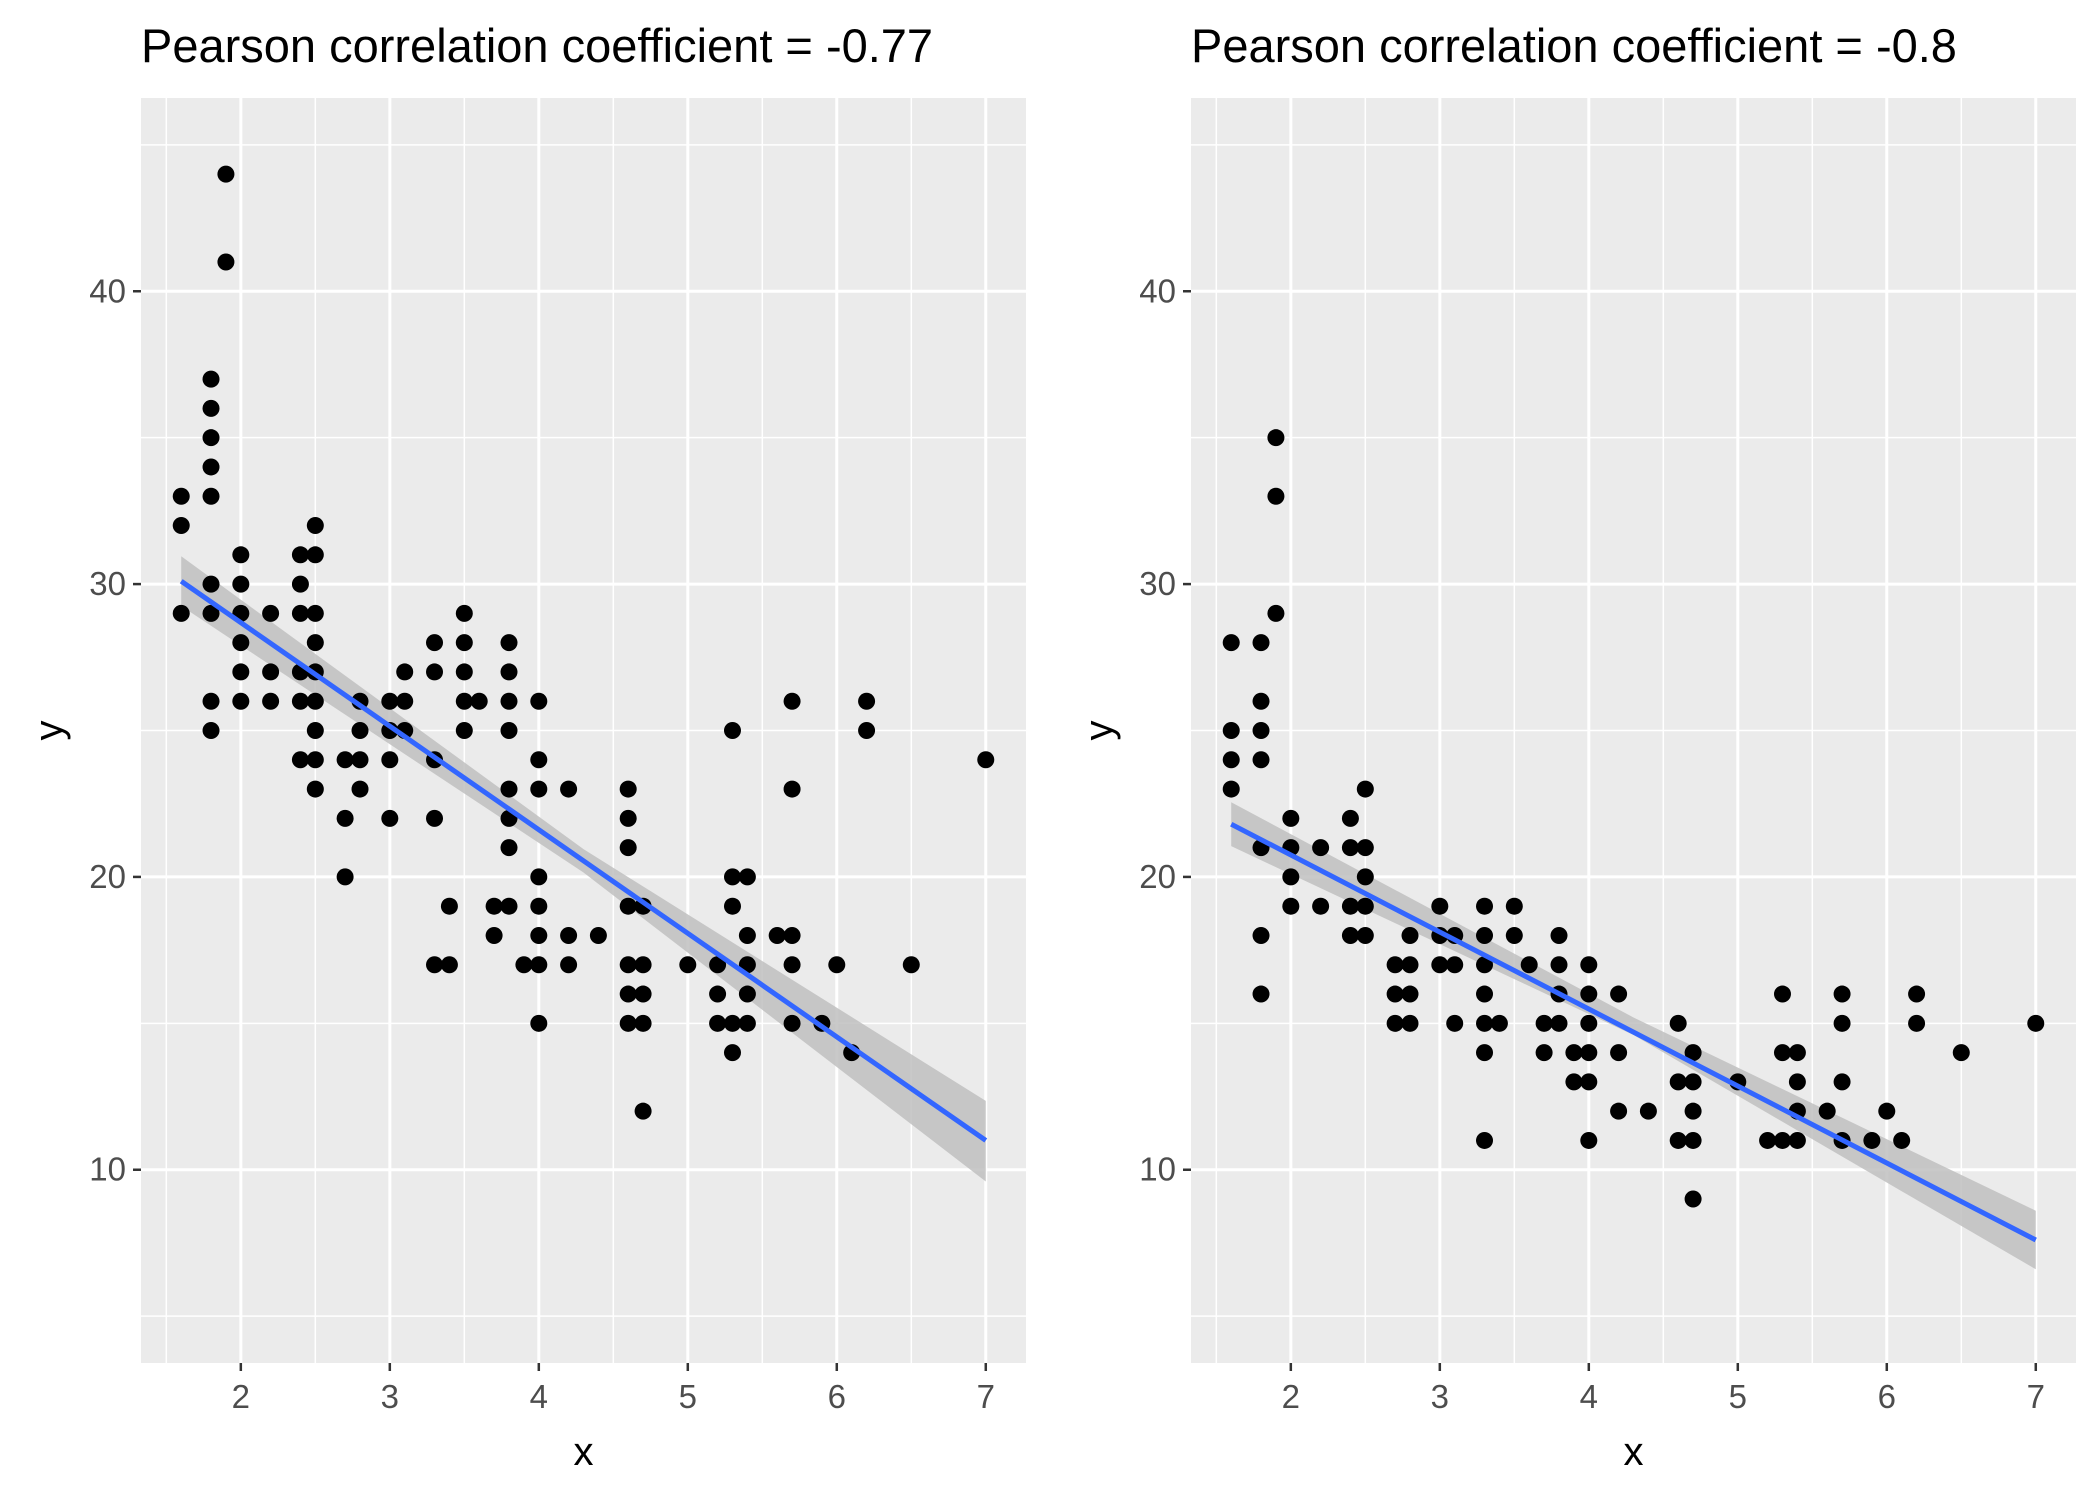 The width and height of the screenshot is (2100, 1499). Describe the element at coordinates (537, 45) in the screenshot. I see `chart-title: Pearson correlation coefficient = -0.77` at that location.